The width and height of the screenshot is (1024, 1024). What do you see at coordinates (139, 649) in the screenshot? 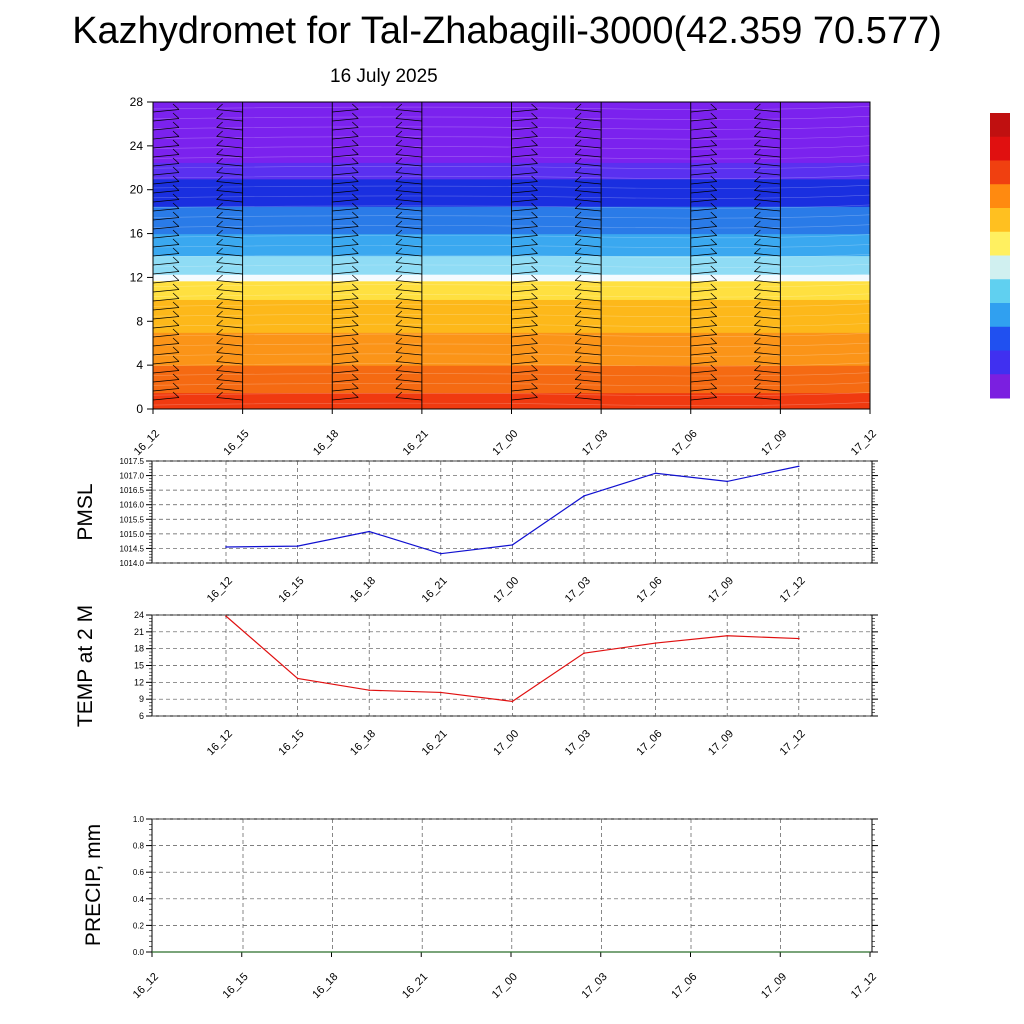
I see `y-tick-label: 18` at bounding box center [139, 649].